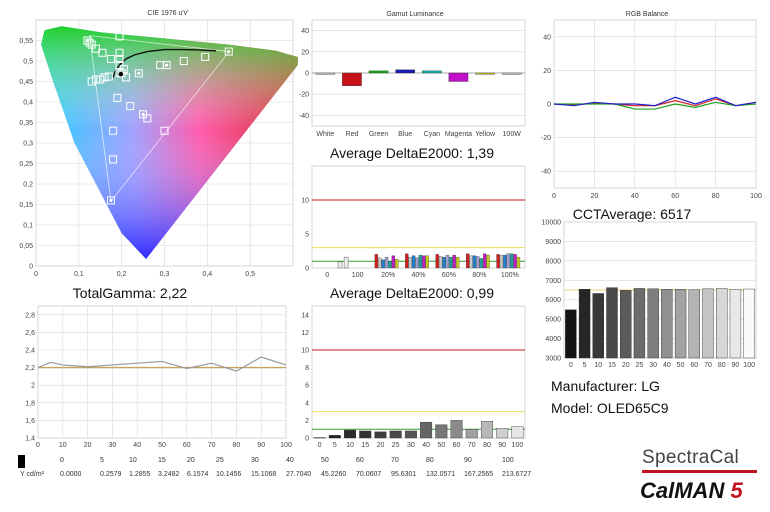 Image resolution: width=770 pixels, height=512 pixels. I want to click on gamut-x-tick: Magenta, so click(458, 134).